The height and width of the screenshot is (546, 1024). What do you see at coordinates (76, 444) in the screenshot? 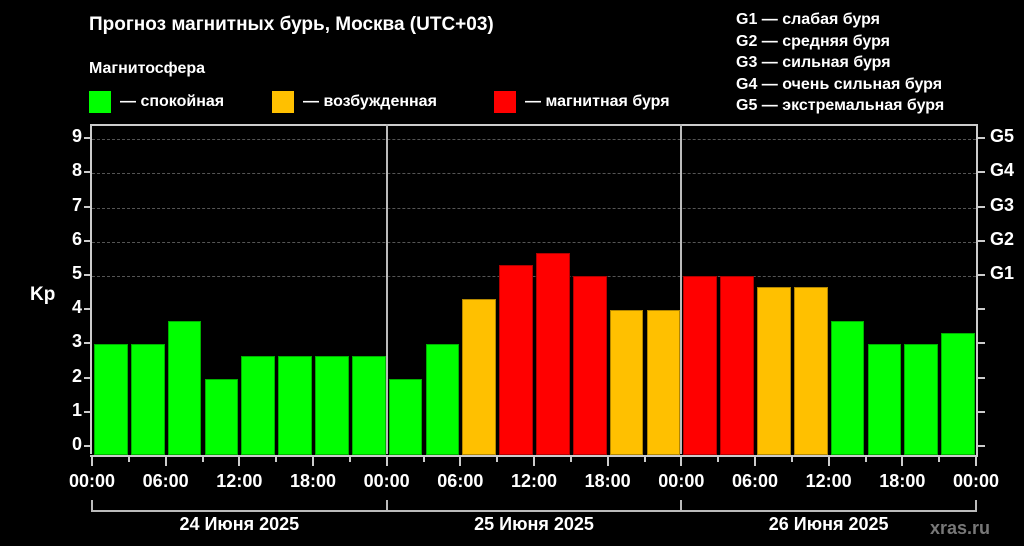
I see `y-tick-label: 0` at bounding box center [76, 444].